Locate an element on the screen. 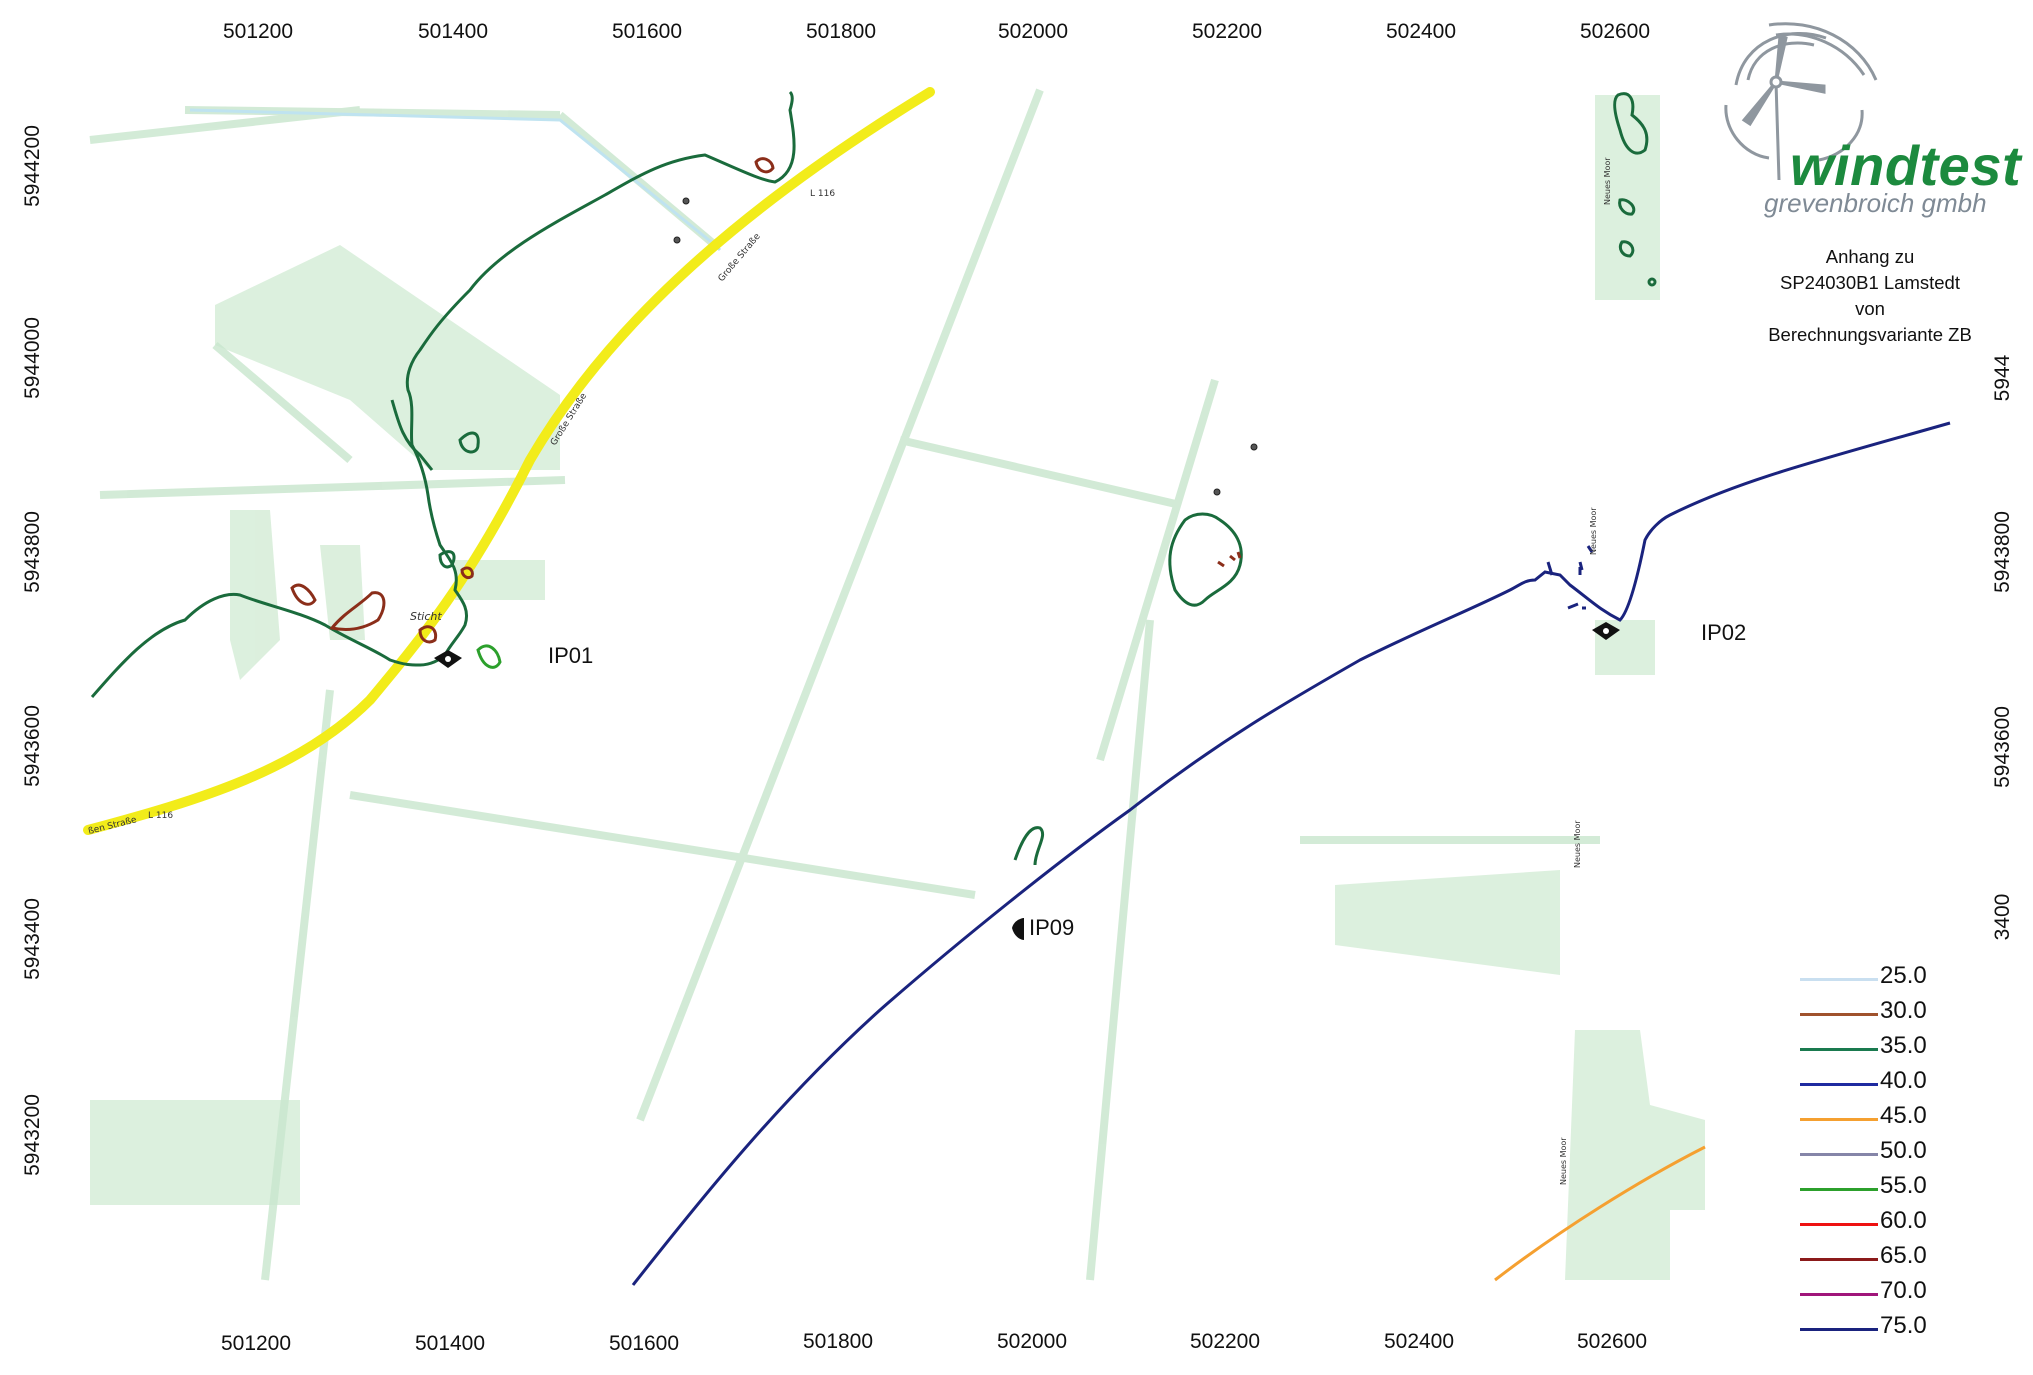 This screenshot has width=2033, height=1375. ip-marker-left is located at coordinates (441, 659).